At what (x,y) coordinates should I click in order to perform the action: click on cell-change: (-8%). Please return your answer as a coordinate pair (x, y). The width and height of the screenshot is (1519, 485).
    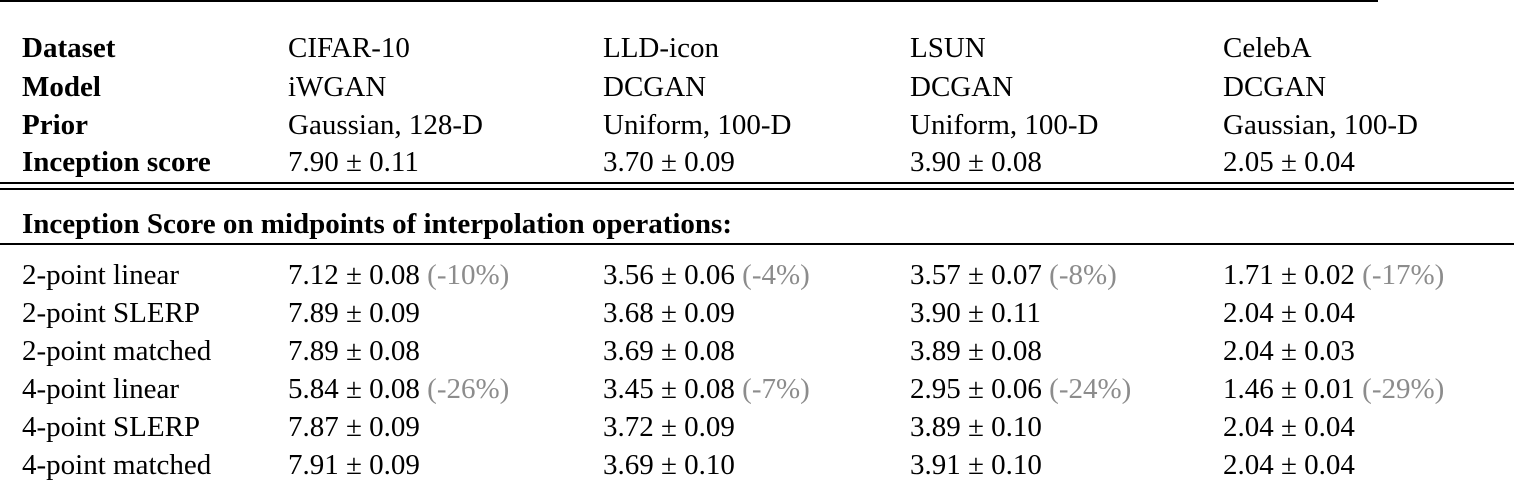
    Looking at the image, I should click on (1083, 275).